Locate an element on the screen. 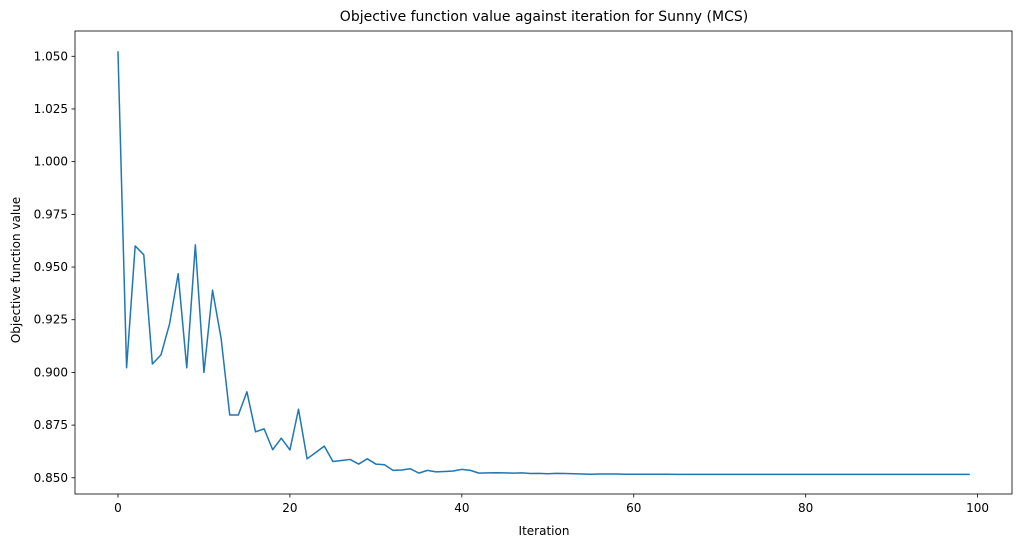 Image resolution: width=1018 pixels, height=547 pixels. x-tick-label: 80 is located at coordinates (805, 508).